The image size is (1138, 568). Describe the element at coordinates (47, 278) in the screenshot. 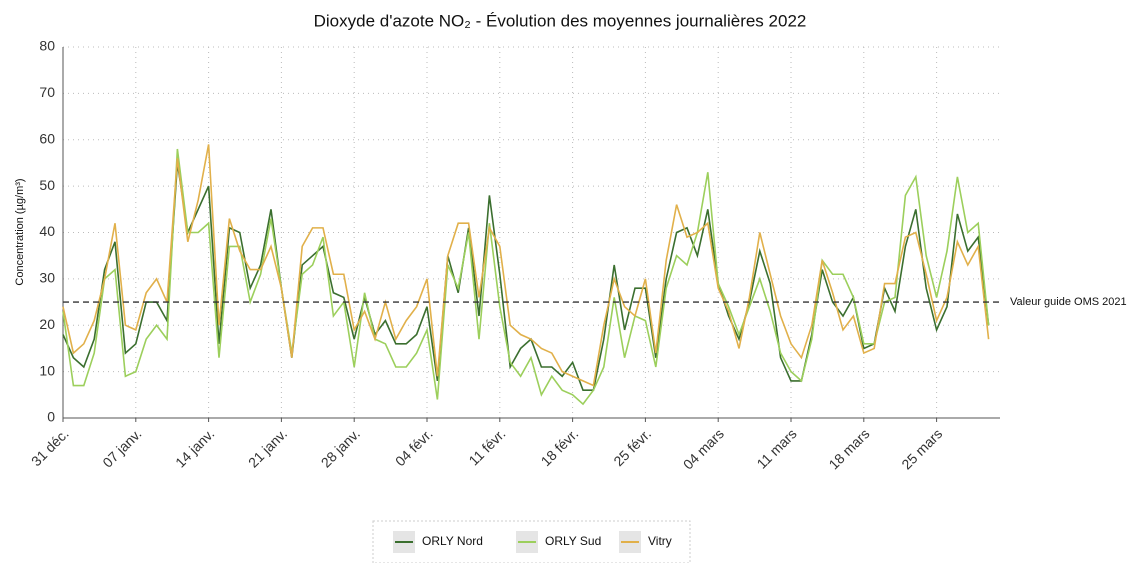

I see `y-tick-label: 30` at that location.